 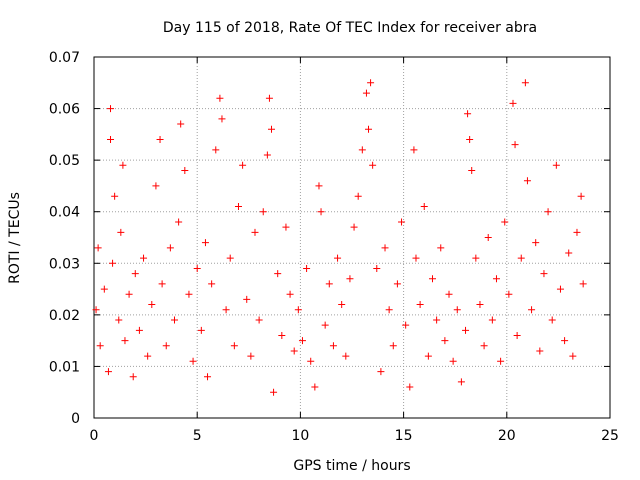 What do you see at coordinates (64, 58) in the screenshot?
I see `y-tick-label: 0.07` at bounding box center [64, 58].